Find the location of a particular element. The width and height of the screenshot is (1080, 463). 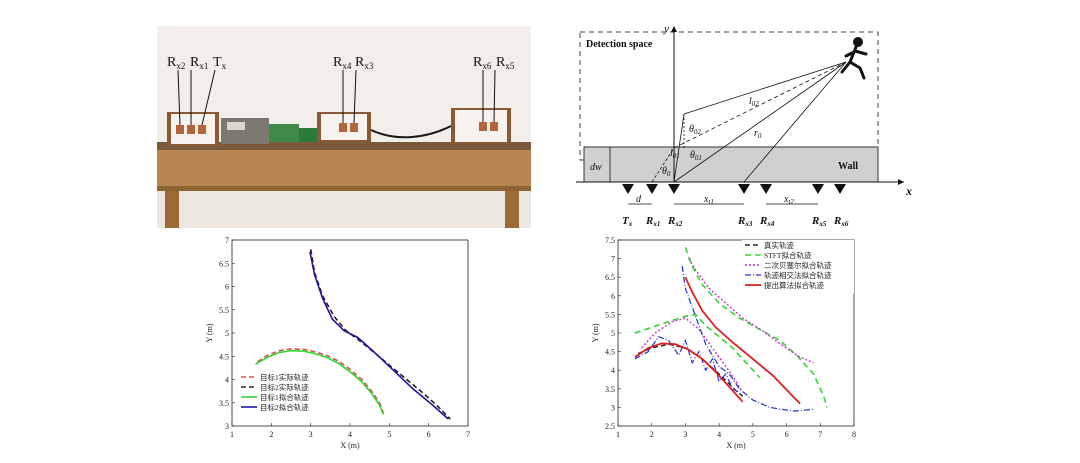

detection-space-label: Detection space is located at coordinates (619, 44).